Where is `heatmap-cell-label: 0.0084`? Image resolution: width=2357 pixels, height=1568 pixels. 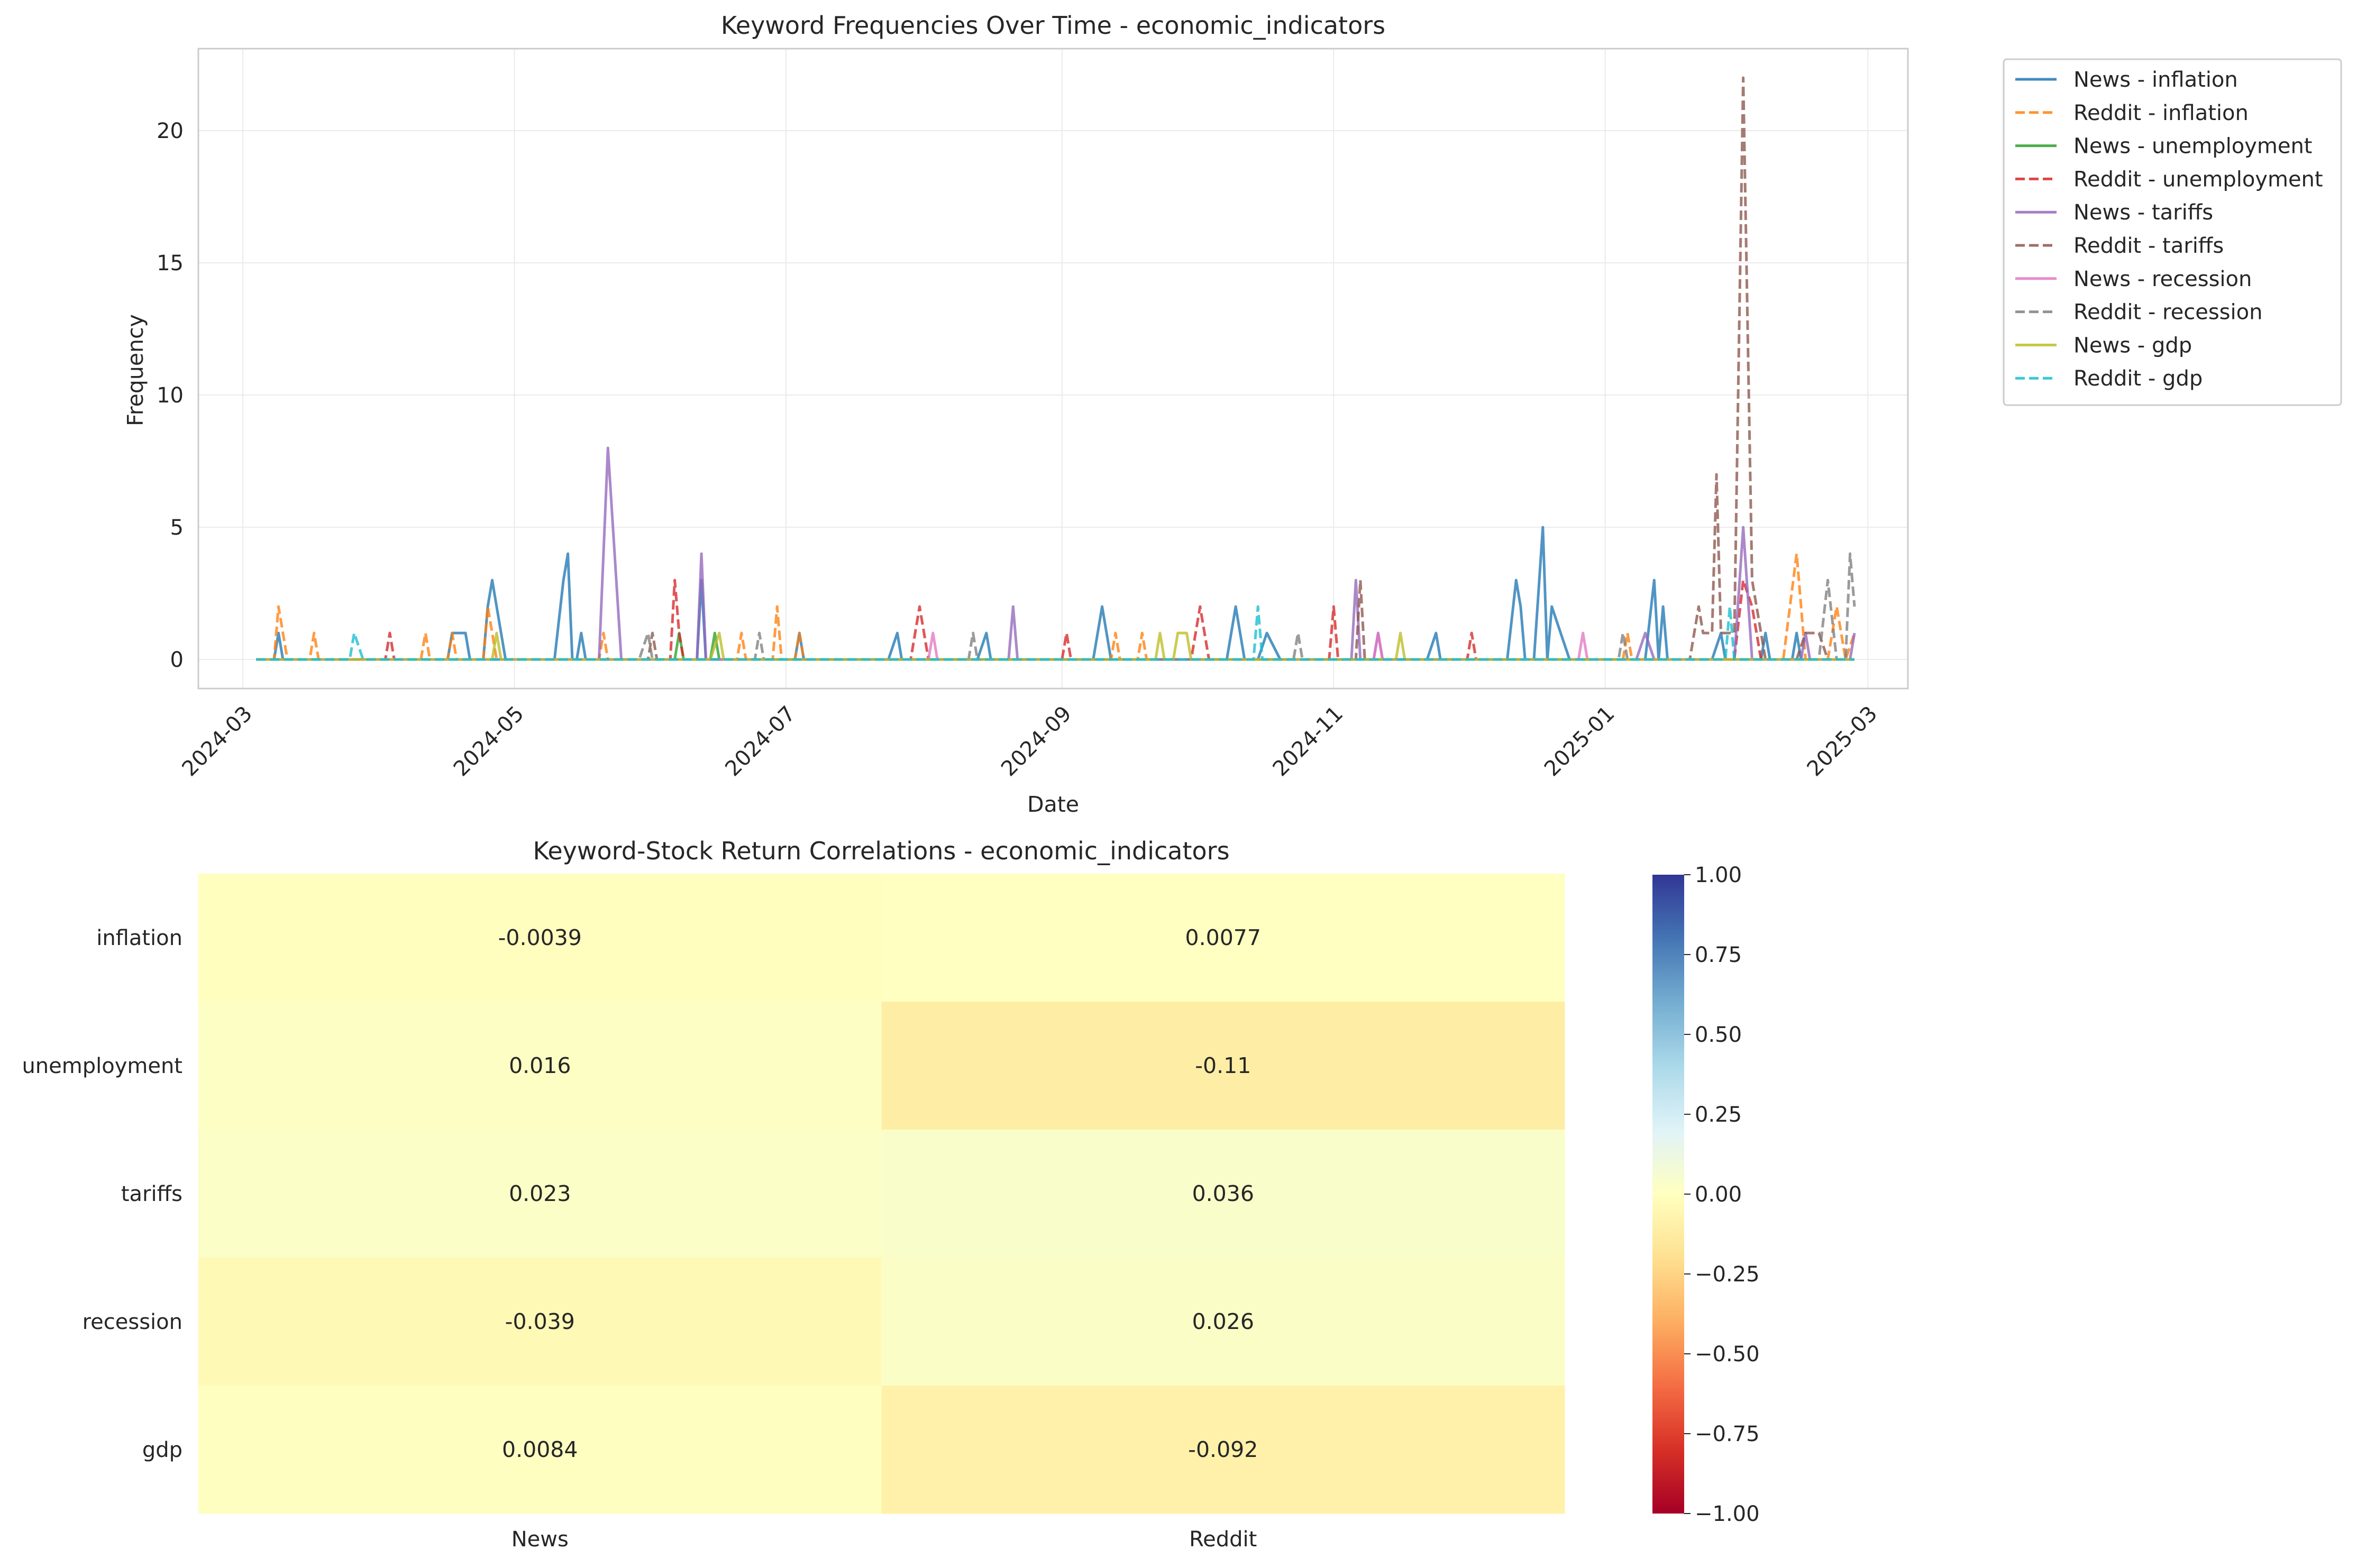
heatmap-cell-label: 0.0084 is located at coordinates (540, 1449).